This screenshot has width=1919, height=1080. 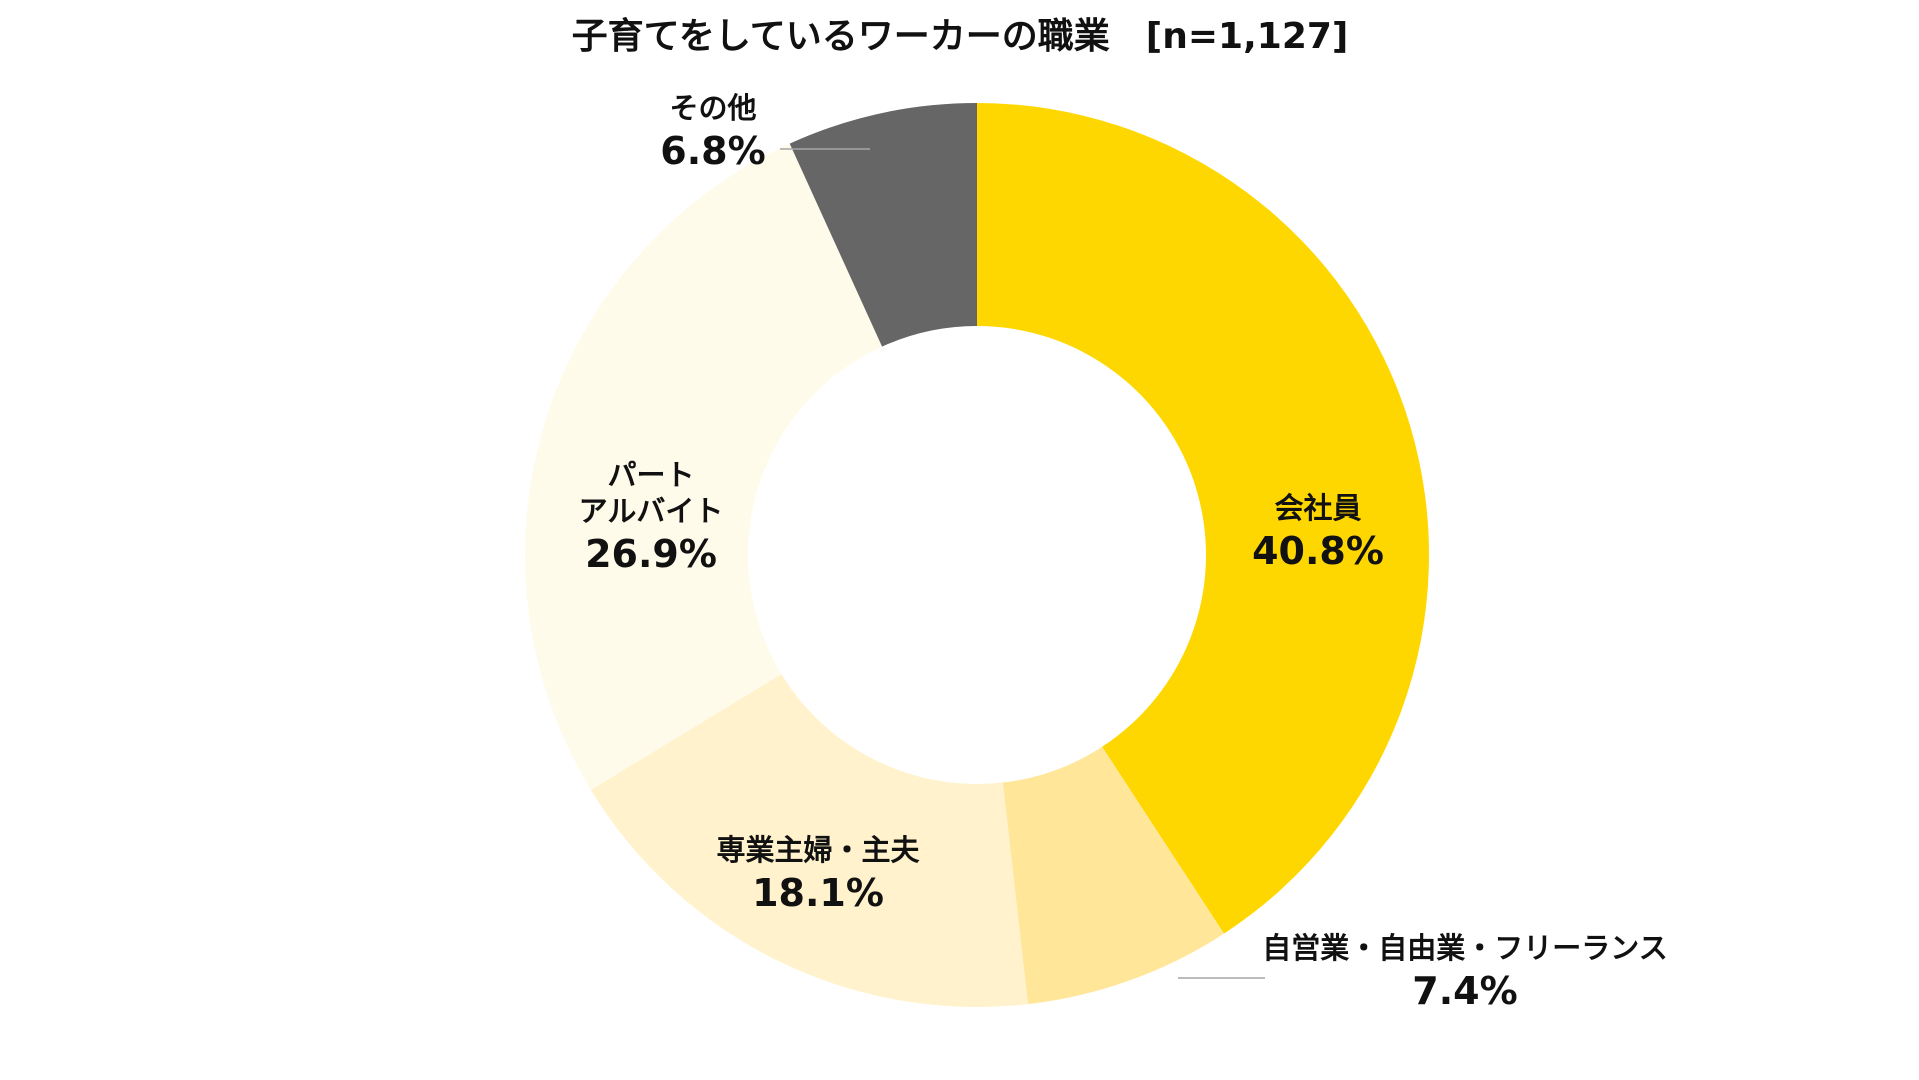 I want to click on chart-title: 子育てをしているワーカーの職業 [n=1,127], so click(x=960, y=36).